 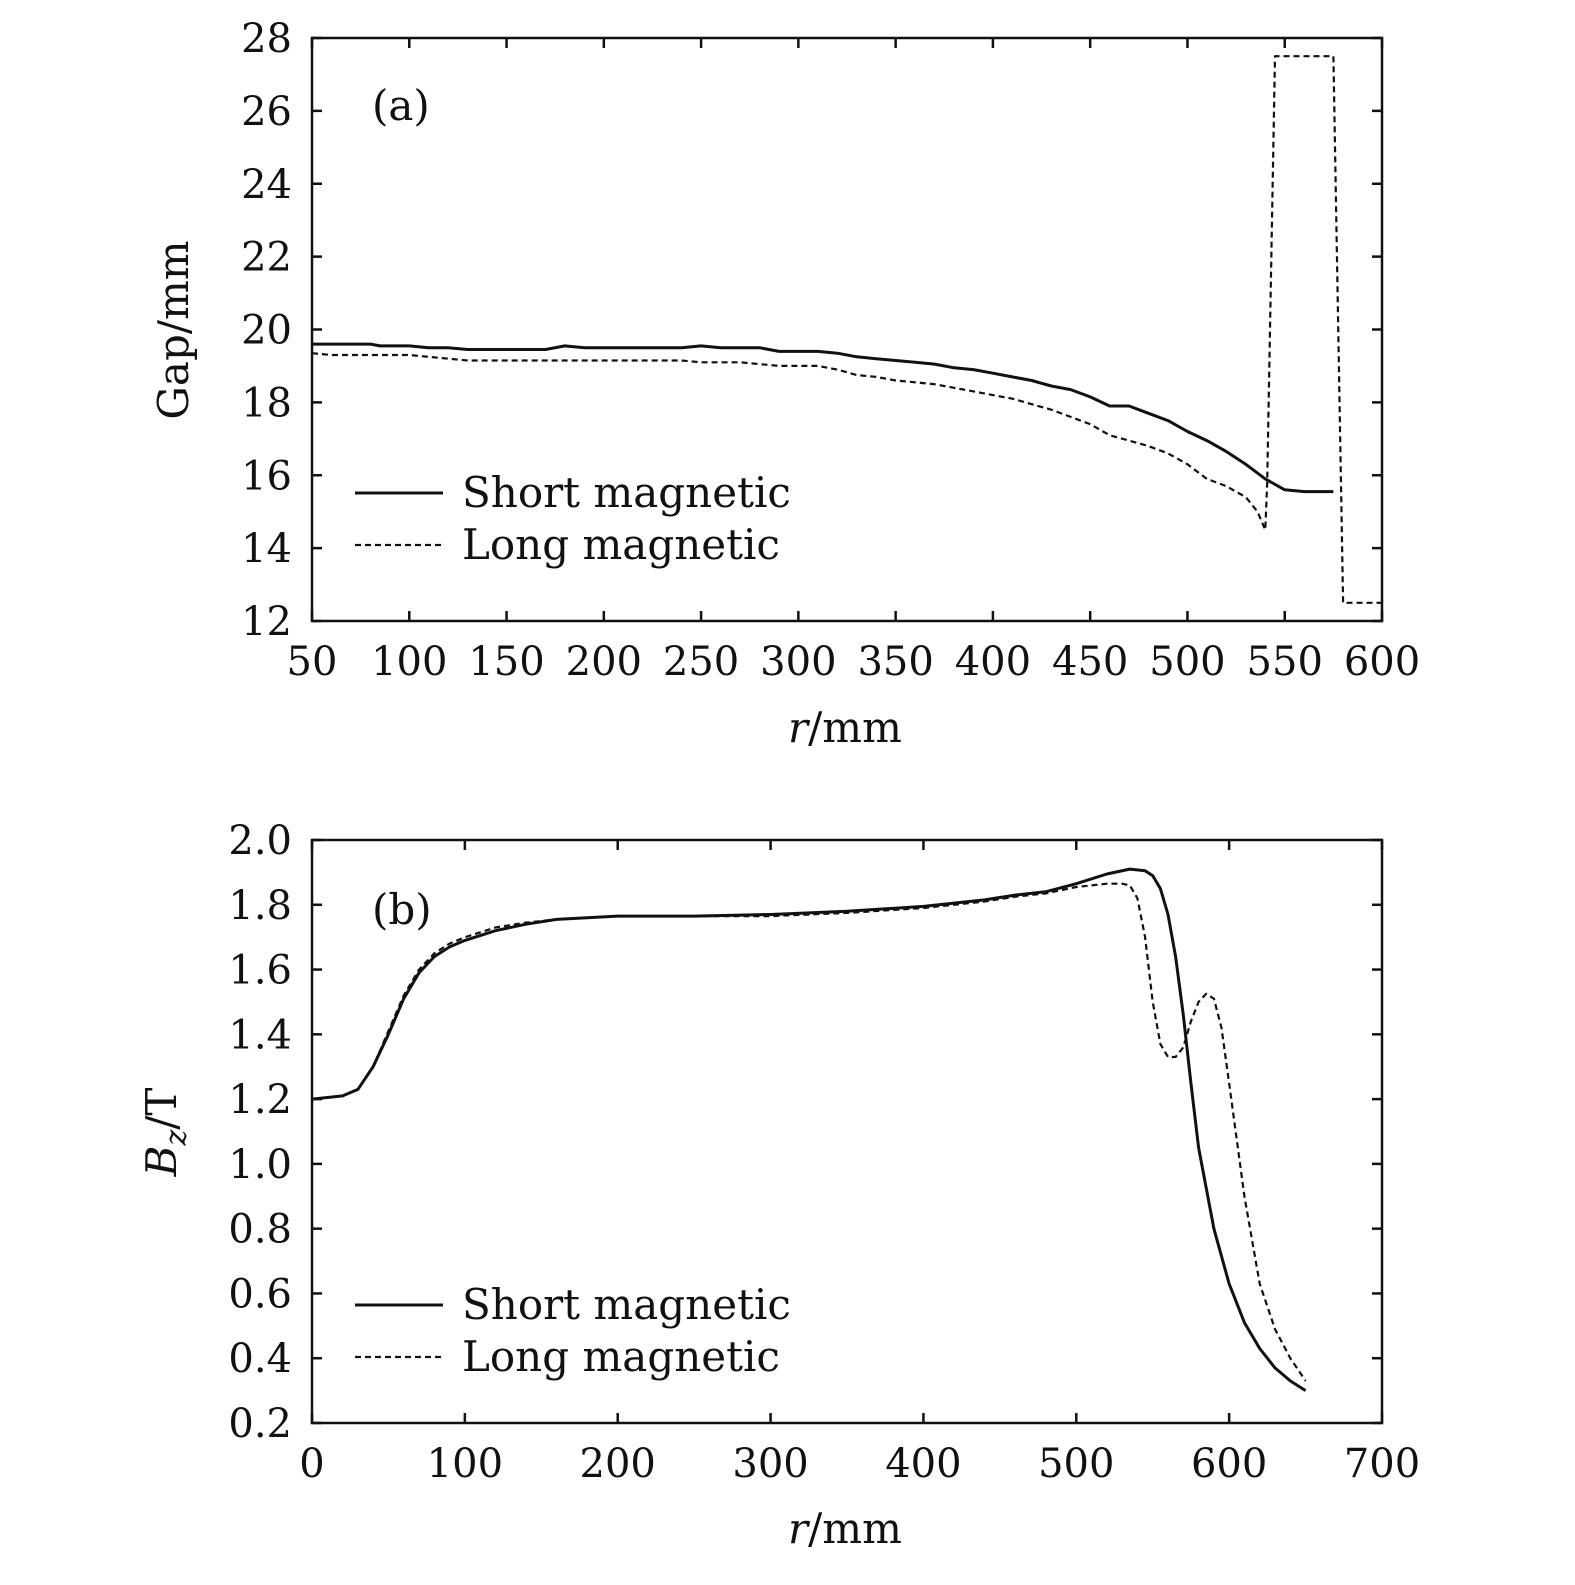 I want to click on y-tick-label: 0.6, so click(x=260, y=1294).